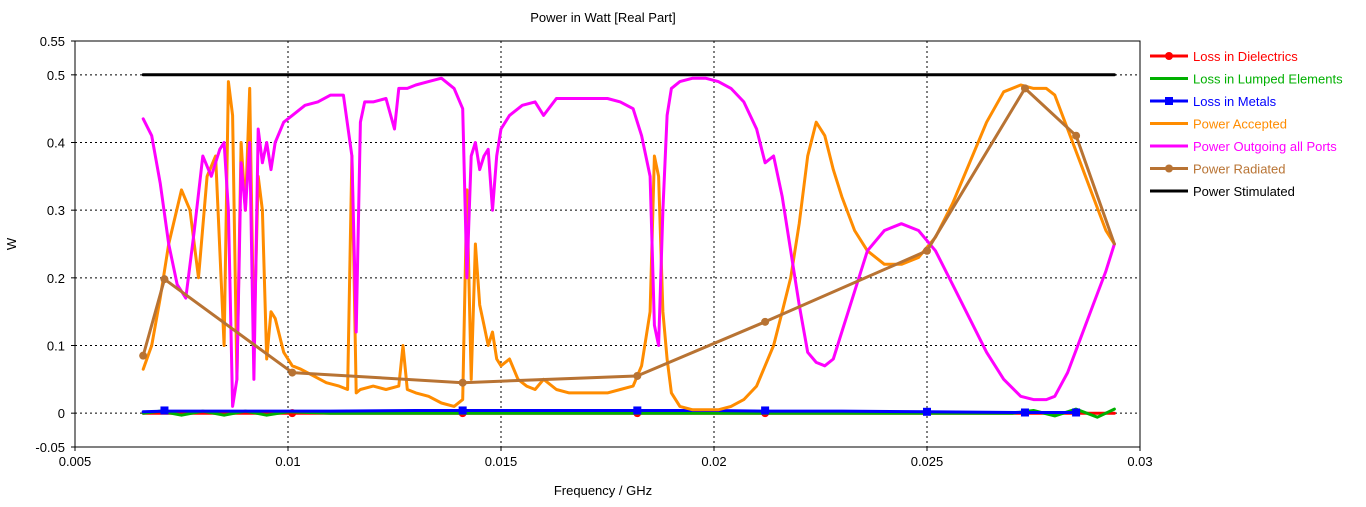  What do you see at coordinates (1244, 191) in the screenshot?
I see `legend-label: Power Stimulated` at bounding box center [1244, 191].